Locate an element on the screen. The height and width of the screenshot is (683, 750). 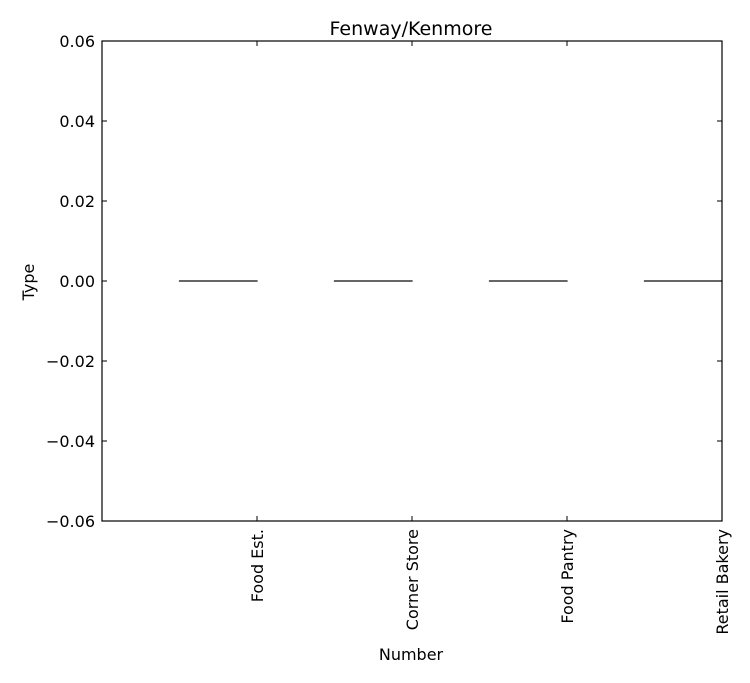
y-tick-label: −0.04 is located at coordinates (70, 441).